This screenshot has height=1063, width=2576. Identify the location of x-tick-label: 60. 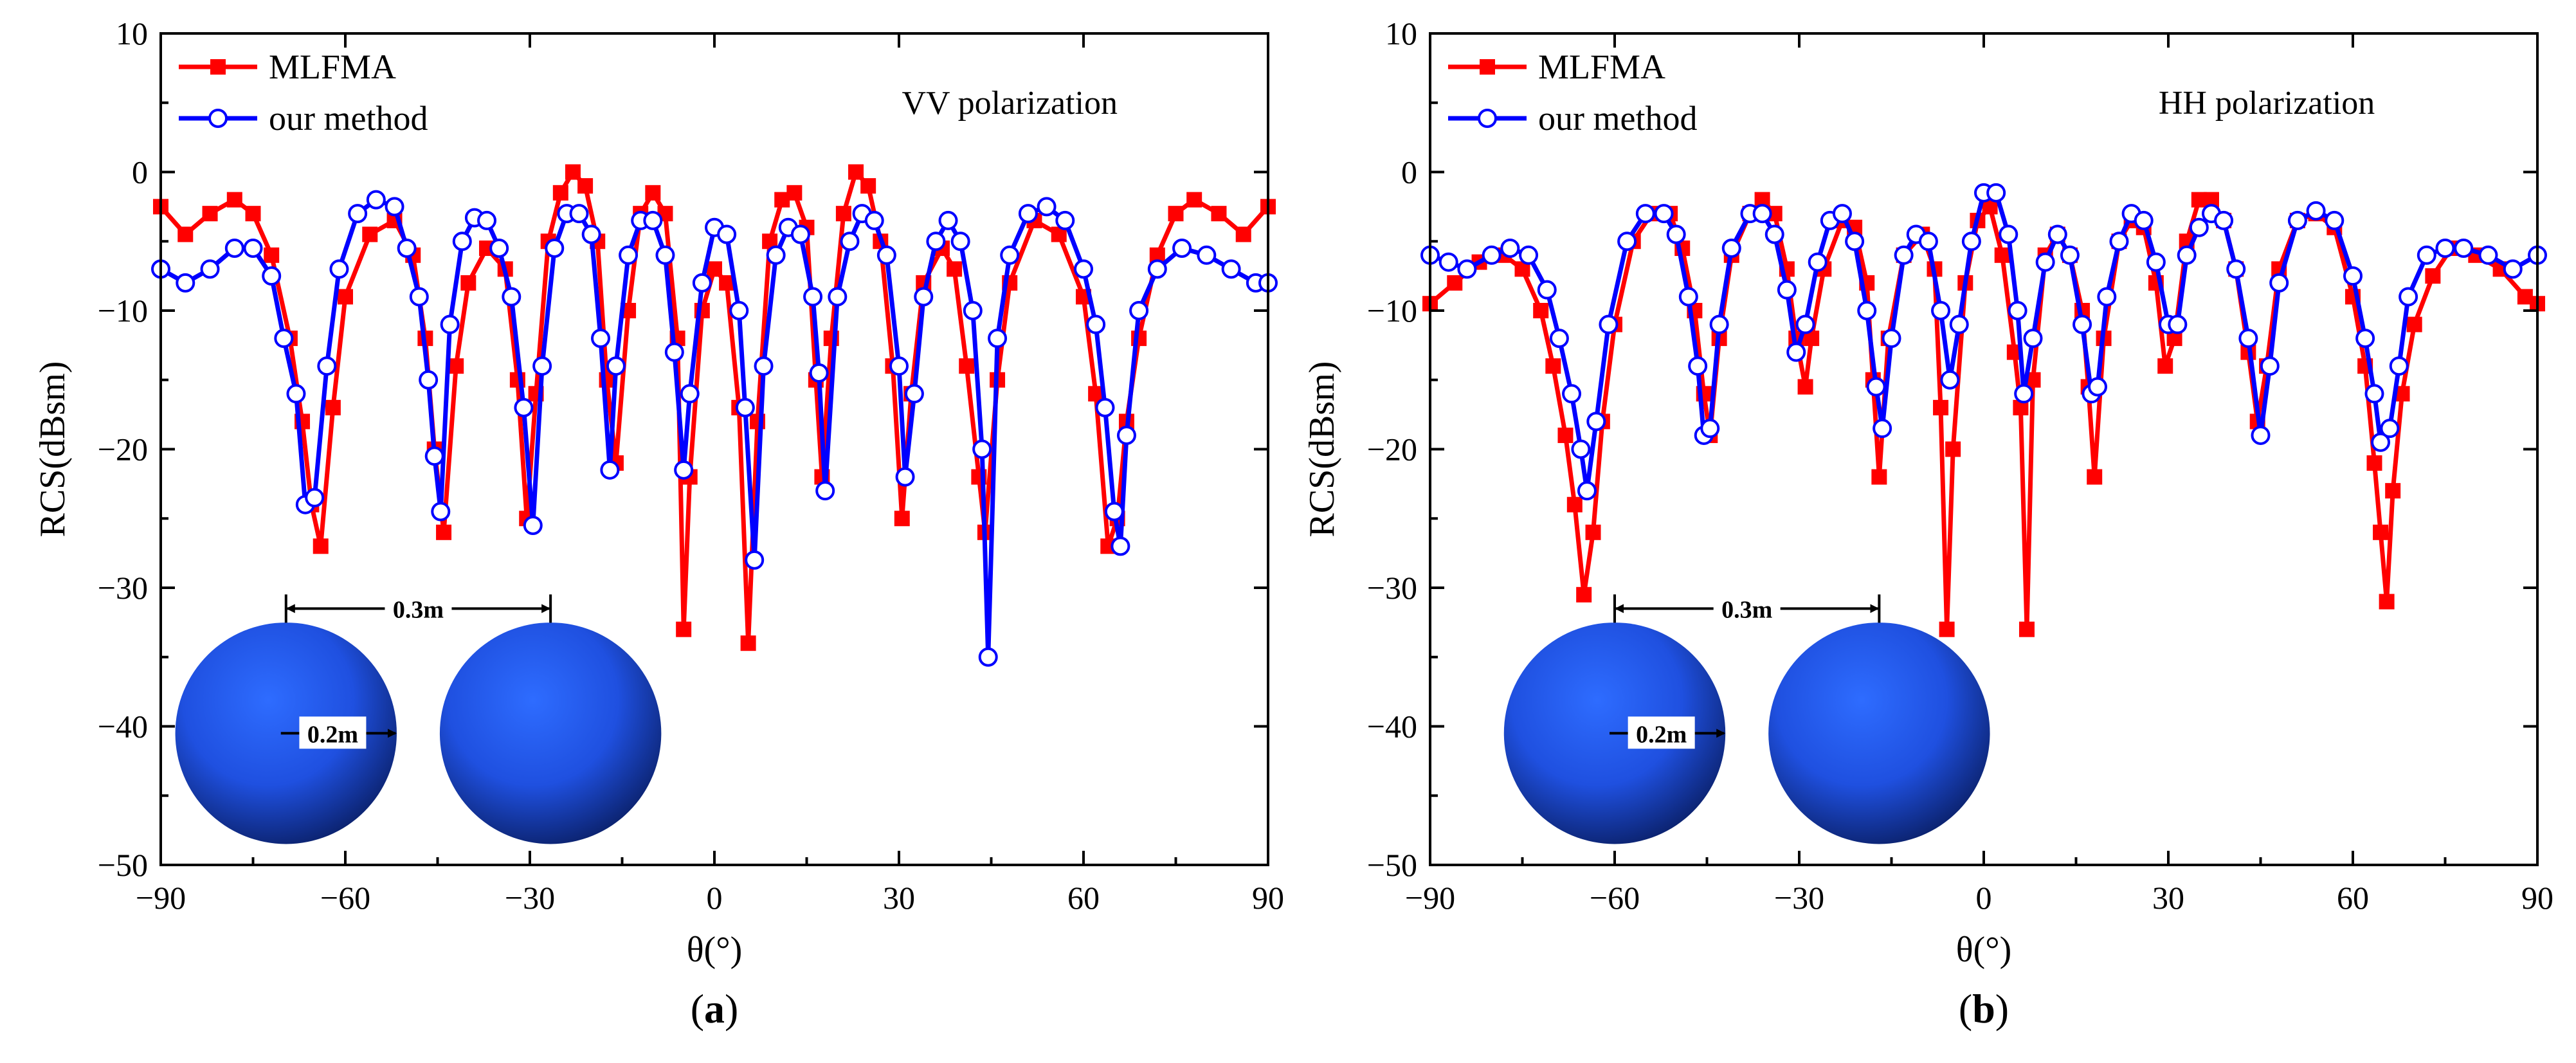
(2353, 898).